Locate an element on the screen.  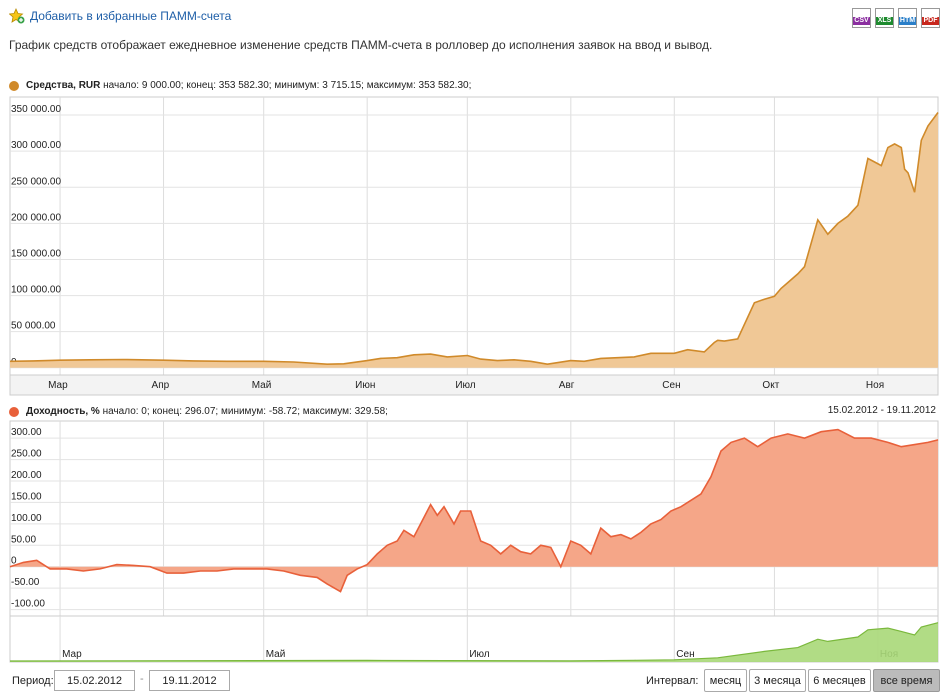
interval-month-button: месяц is located at coordinates (725, 680).